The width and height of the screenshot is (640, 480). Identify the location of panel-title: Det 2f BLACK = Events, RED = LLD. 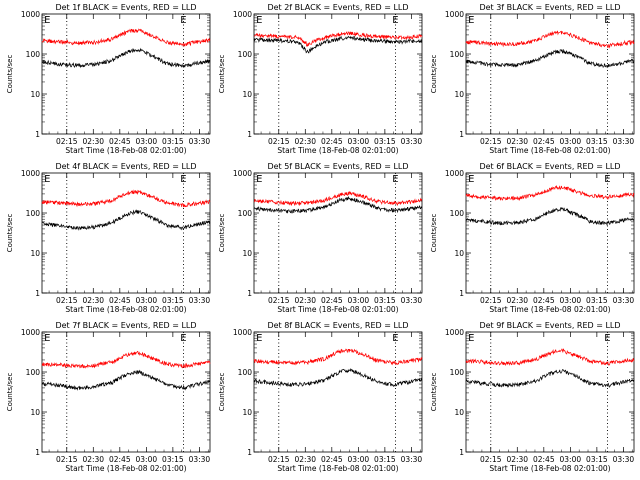
(337, 7).